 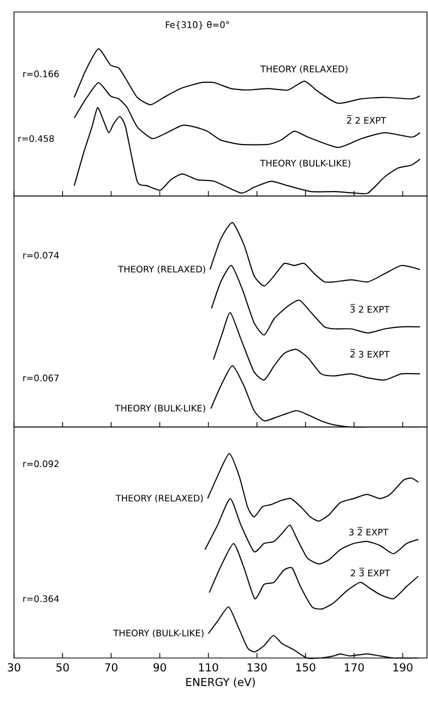 I want to click on annotation: r=0.364, so click(x=41, y=598).